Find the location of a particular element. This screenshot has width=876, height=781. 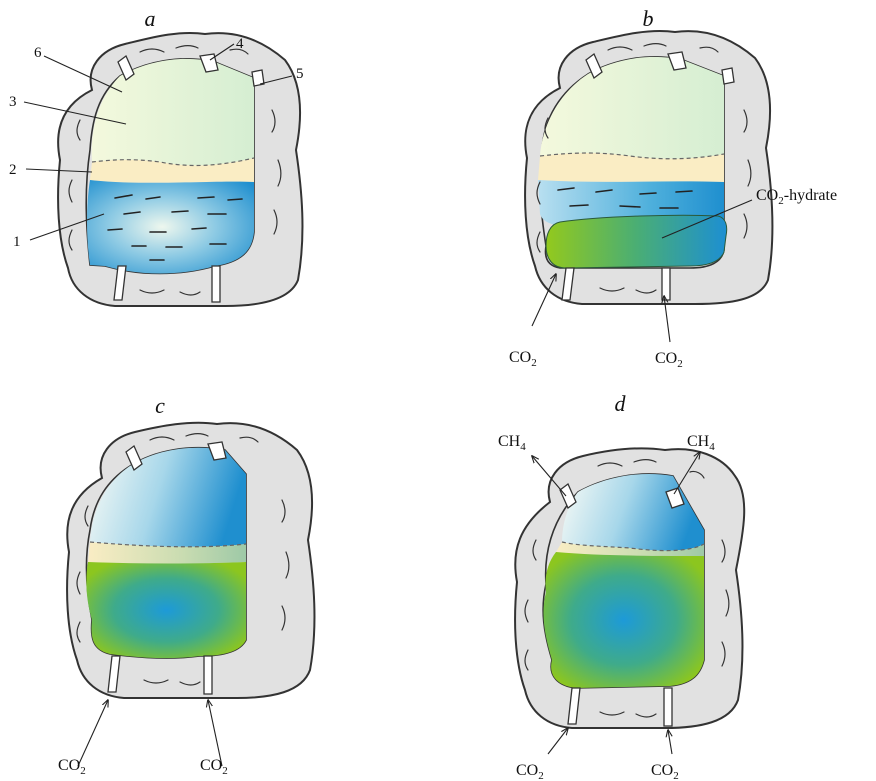

panel-d: d CH4 CH4 CO2 is located at coordinates (622, 586).